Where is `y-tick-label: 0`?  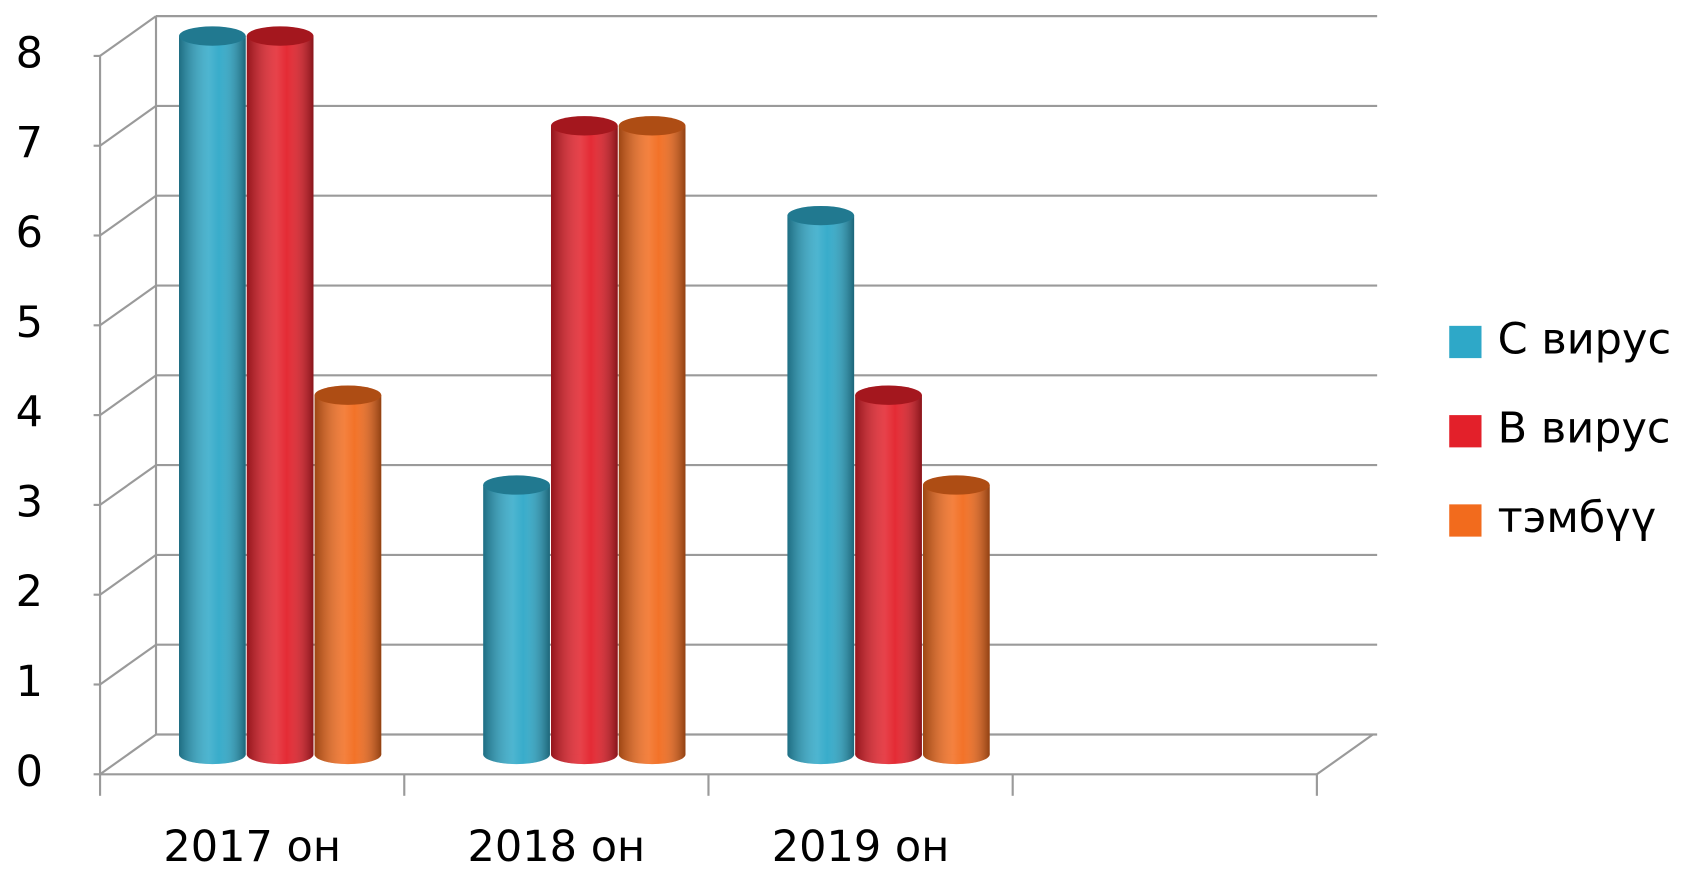 y-tick-label: 0 is located at coordinates (29, 772).